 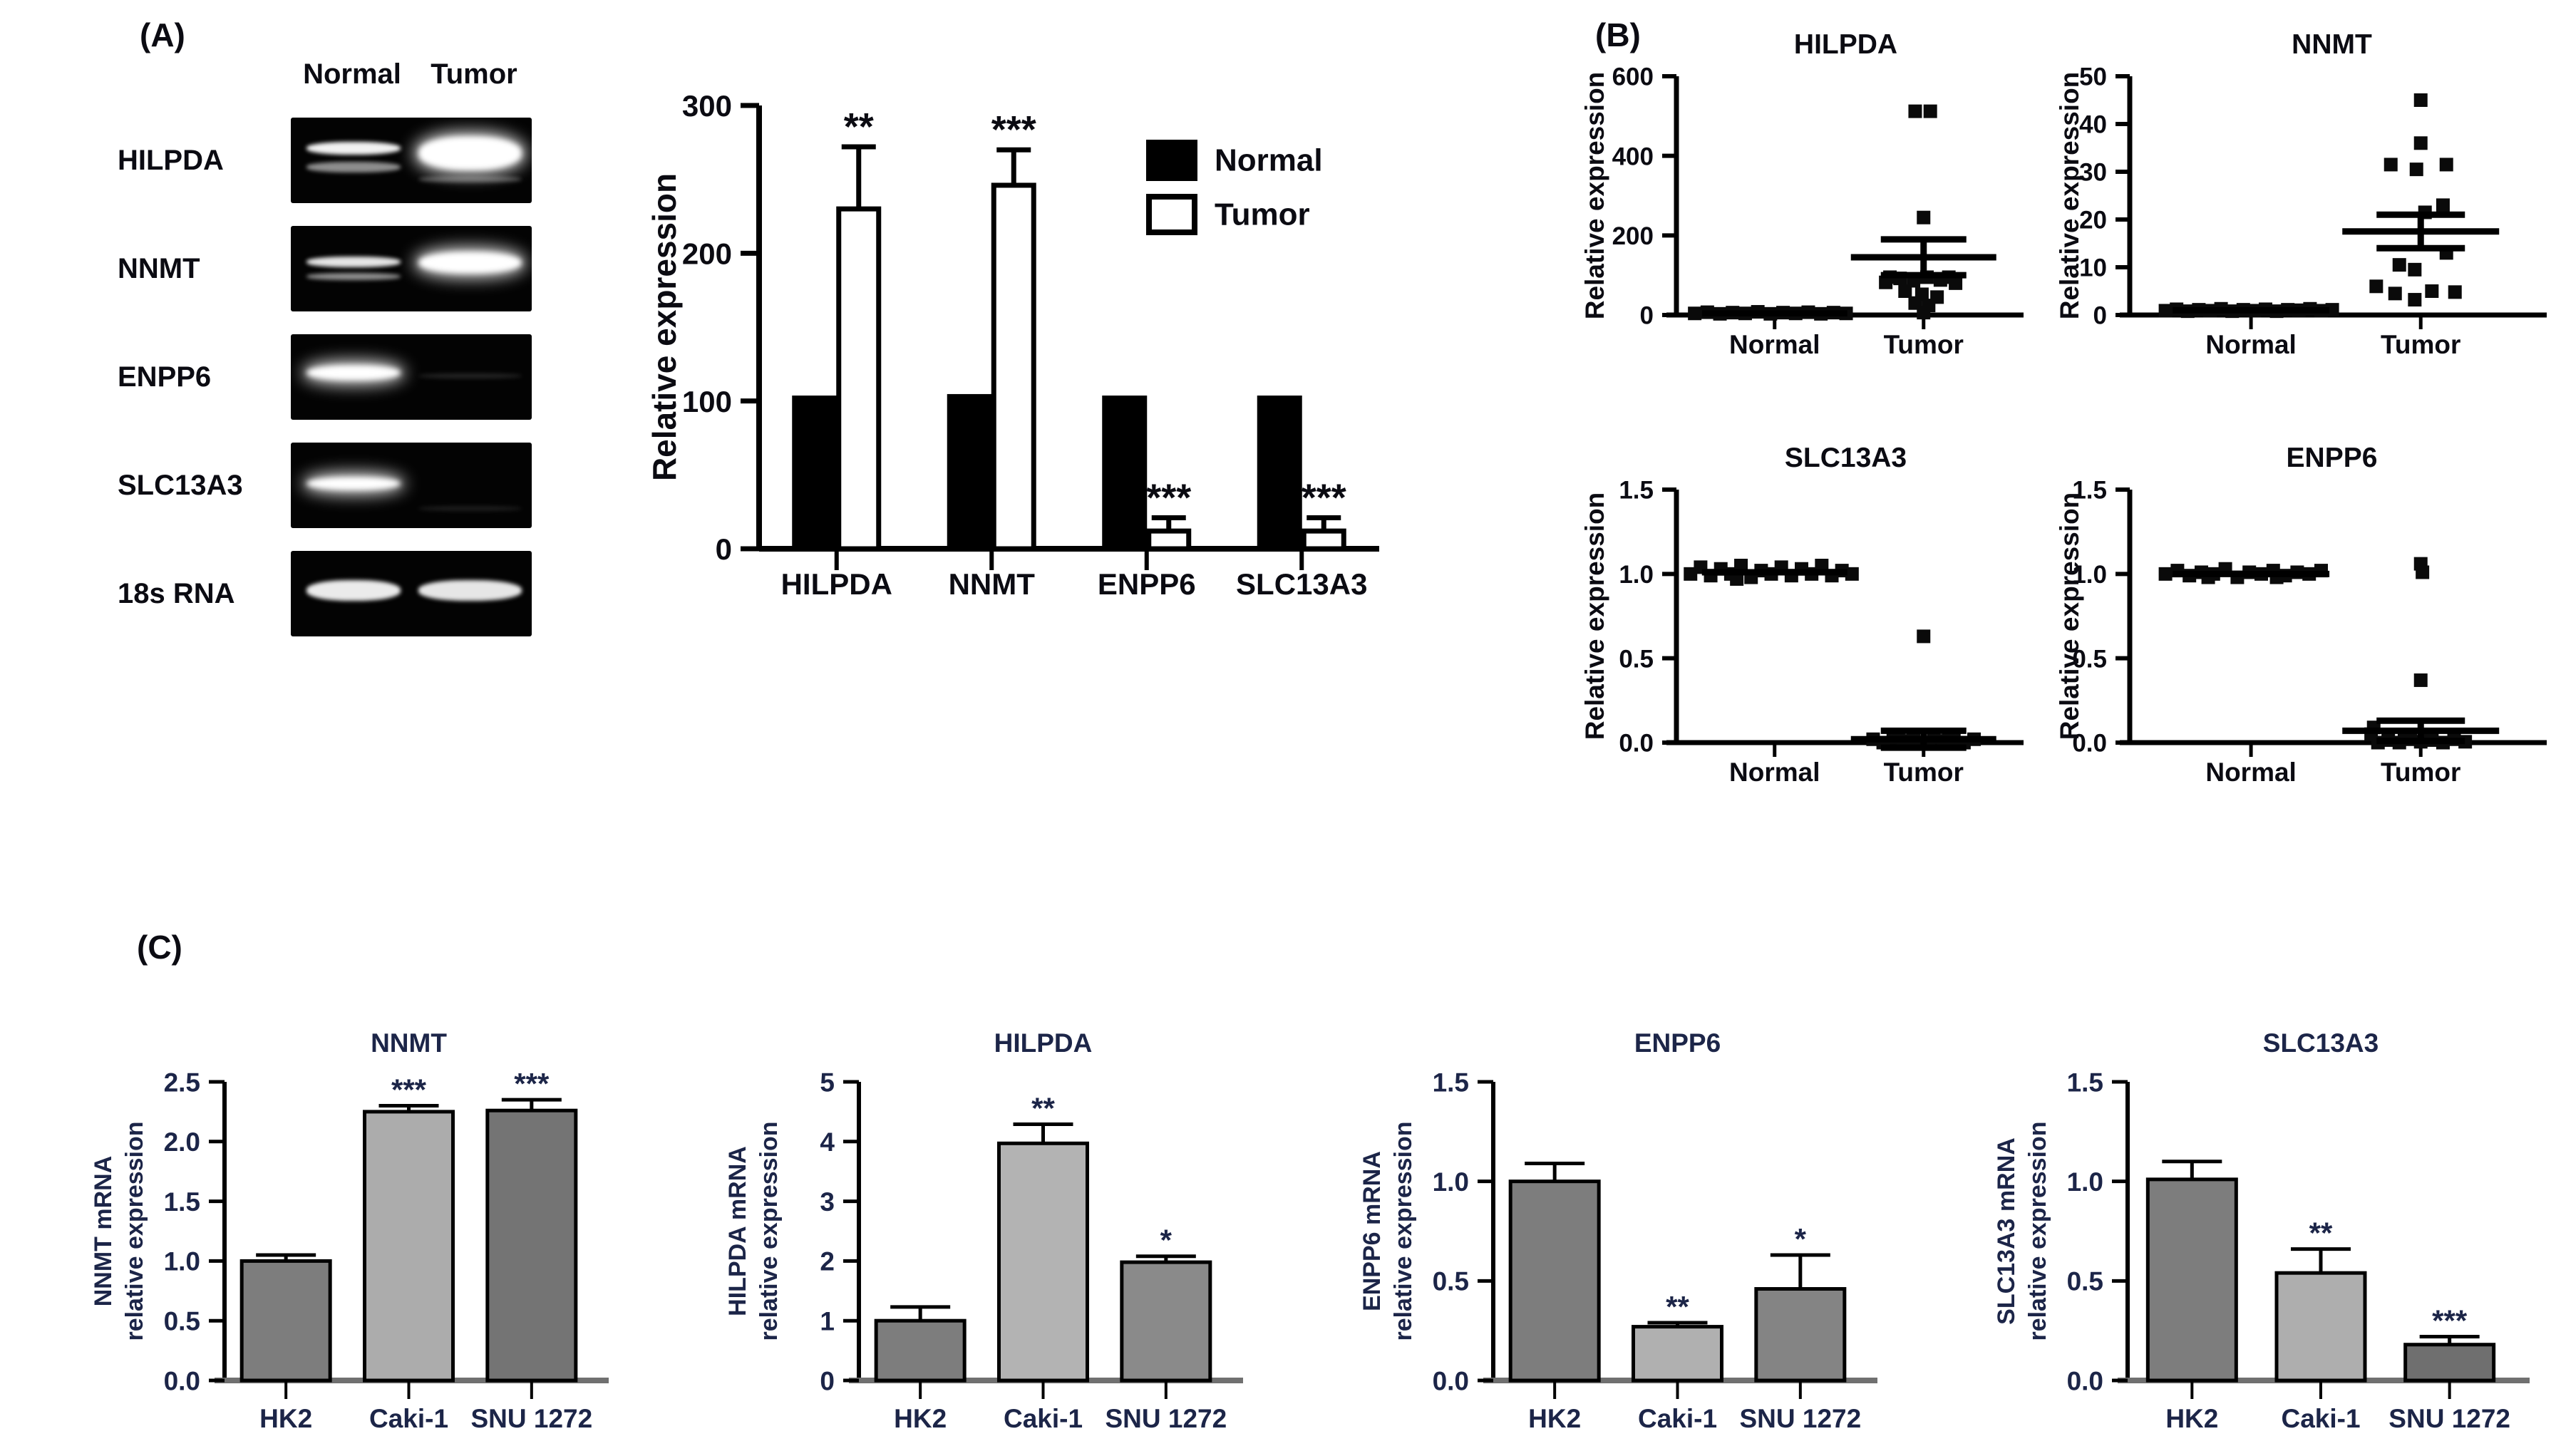 What do you see at coordinates (1166, 1240) in the screenshot?
I see `significance-label: *` at bounding box center [1166, 1240].